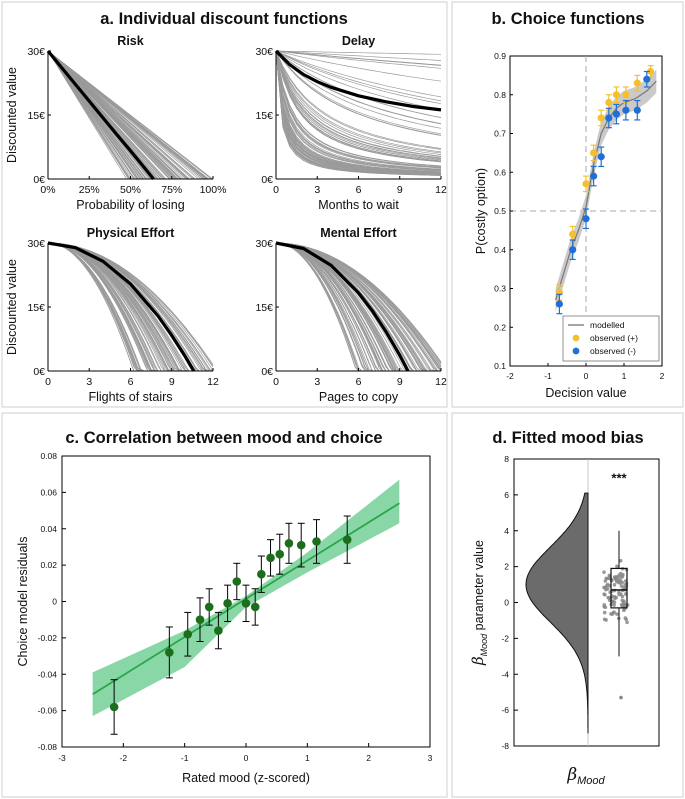 Image resolution: width=685 pixels, height=799 pixels. What do you see at coordinates (506, 603) in the screenshot?
I see `bias-y-tick-label: 0` at bounding box center [506, 603].